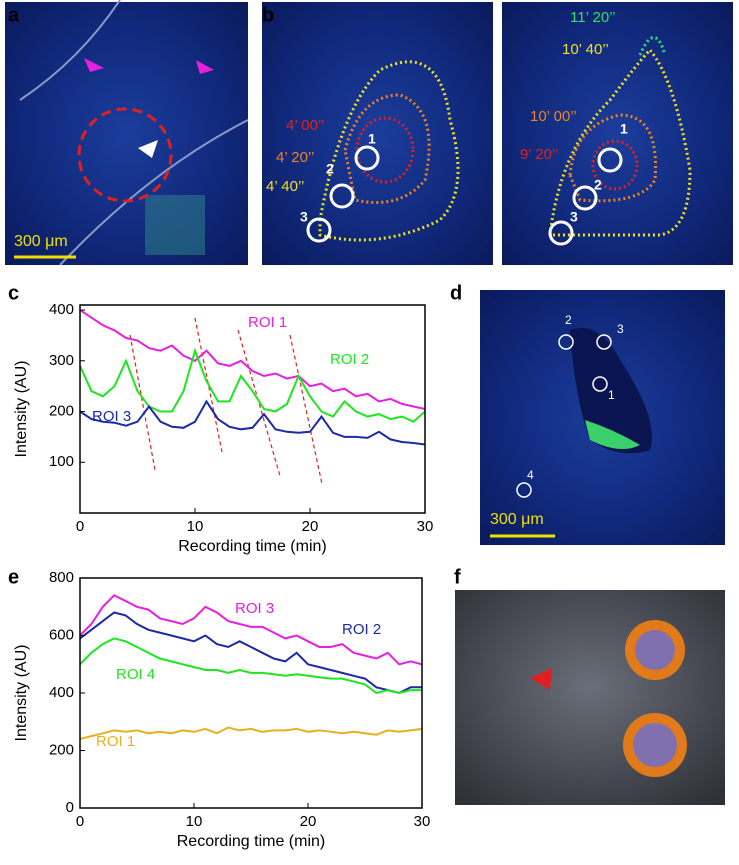 This screenshot has height=865, width=739. What do you see at coordinates (61, 634) in the screenshot?
I see `y-tick-label: 600` at bounding box center [61, 634].